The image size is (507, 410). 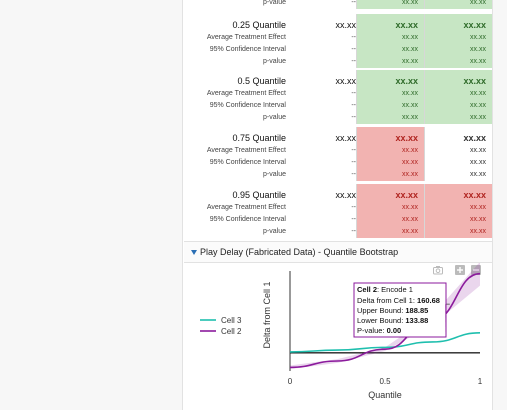 I want to click on quantile-row: 0.5 Quantile xx.xx xx.xx xx.xx, so click(x=338, y=80).